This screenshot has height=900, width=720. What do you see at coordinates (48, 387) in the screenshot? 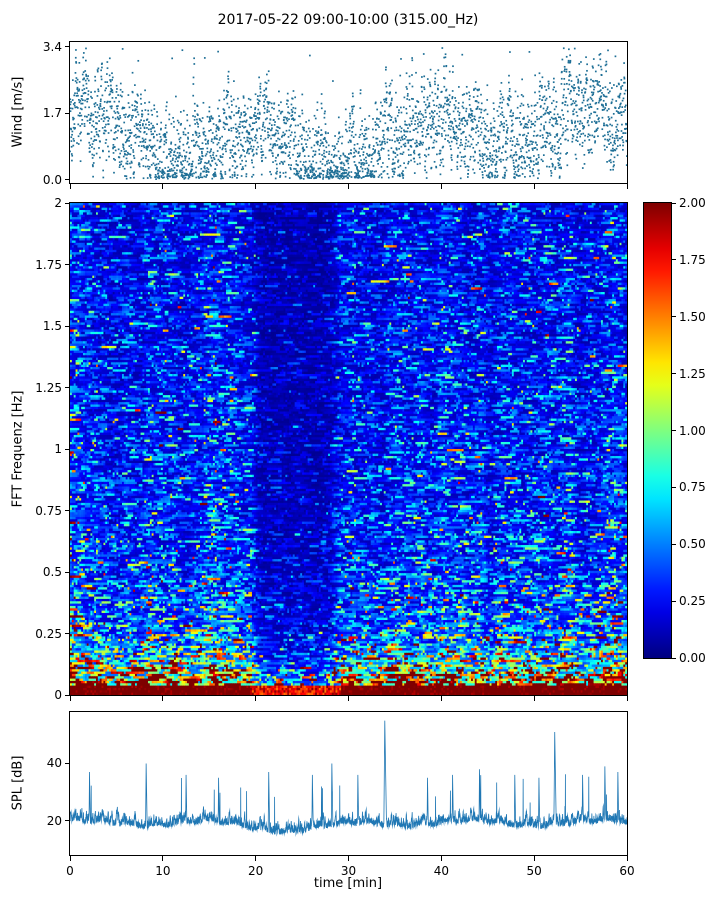
I see `y-tick-label: 1.25` at bounding box center [48, 387].